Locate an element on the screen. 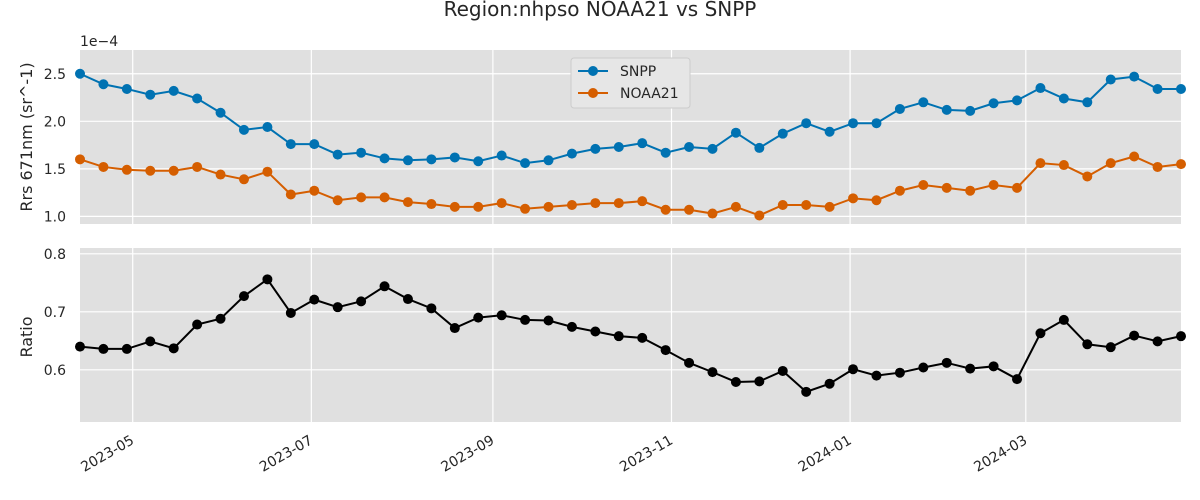  bottom-y-tick-label: 0.8 is located at coordinates (55, 255).